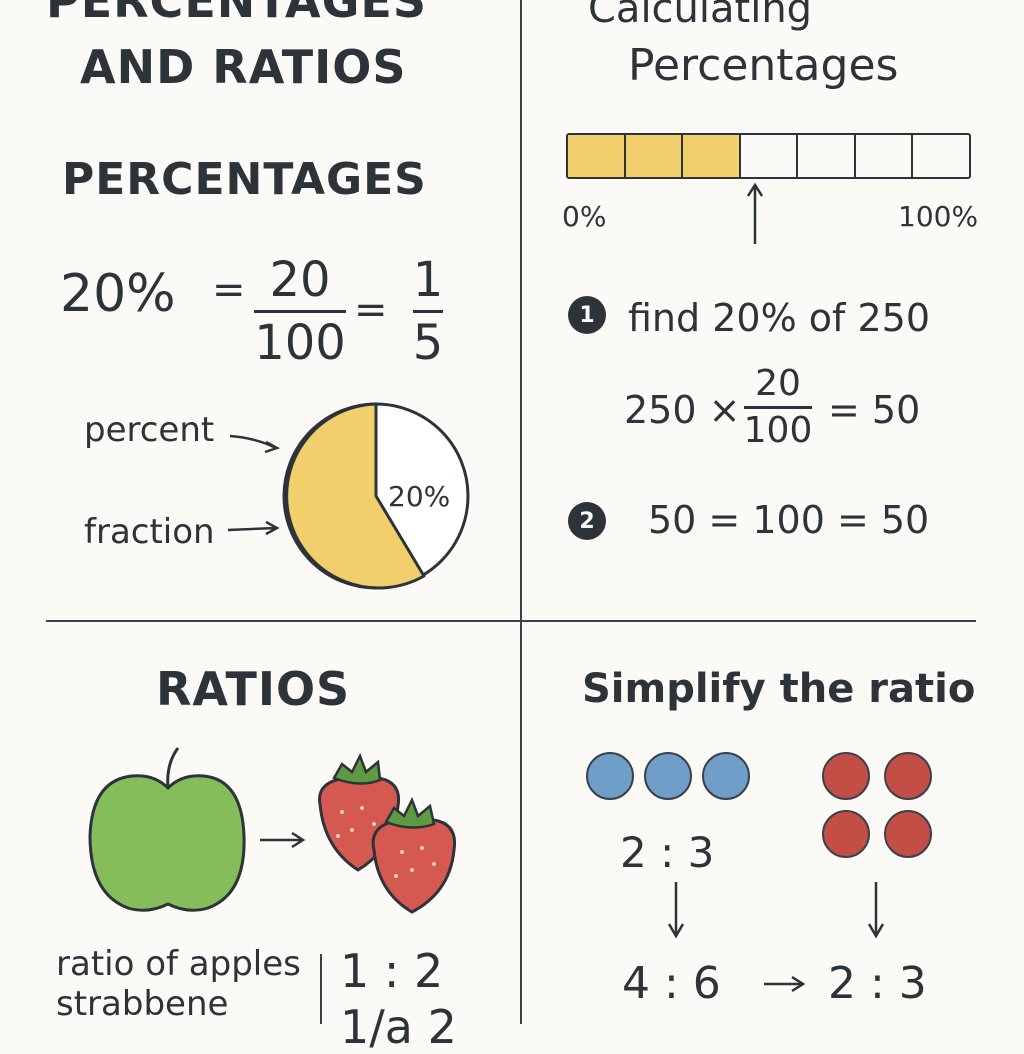 The image size is (1024, 1054). Describe the element at coordinates (584, 216) in the screenshot. I see `bar-start-label: 0%` at that location.